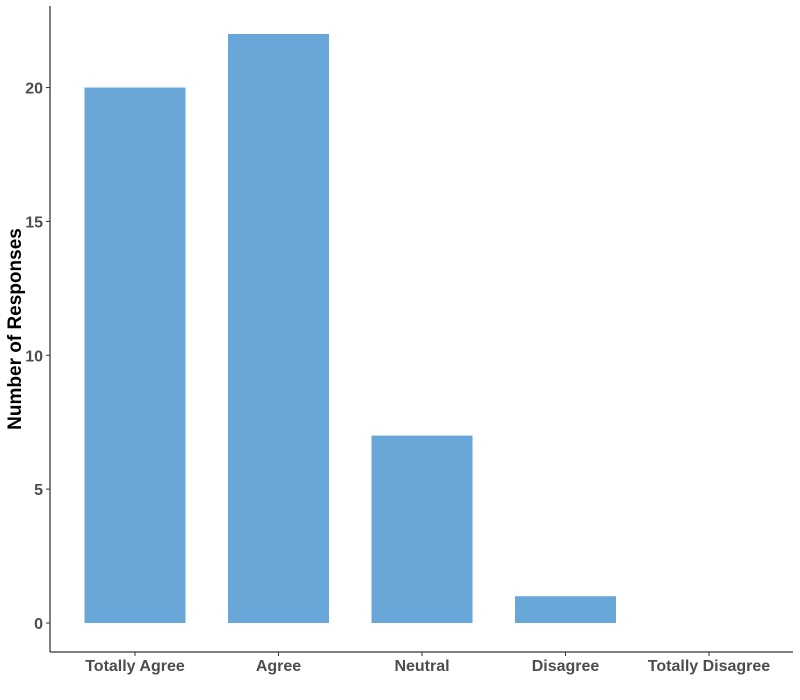 This screenshot has width=800, height=700. I want to click on y-tick-label: 0, so click(38, 624).